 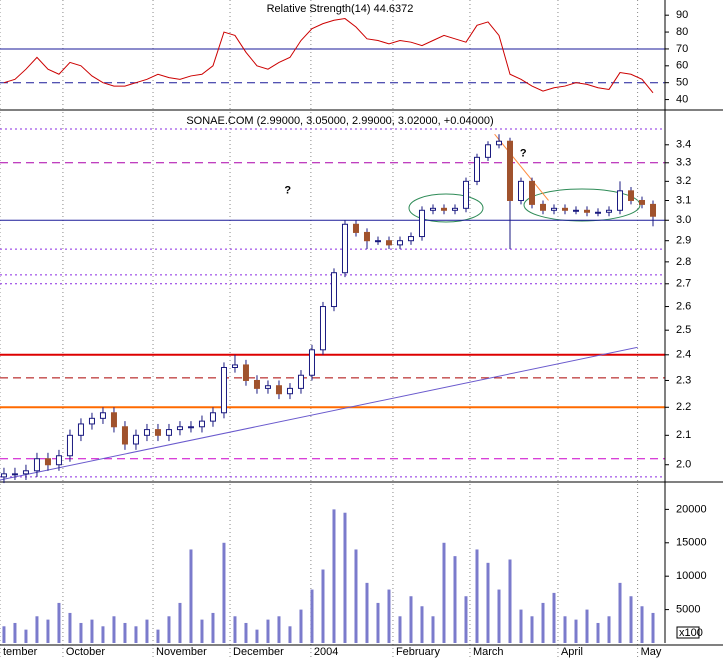 What do you see at coordinates (326, 652) in the screenshot?
I see `x-tick-label: 2004` at bounding box center [326, 652].